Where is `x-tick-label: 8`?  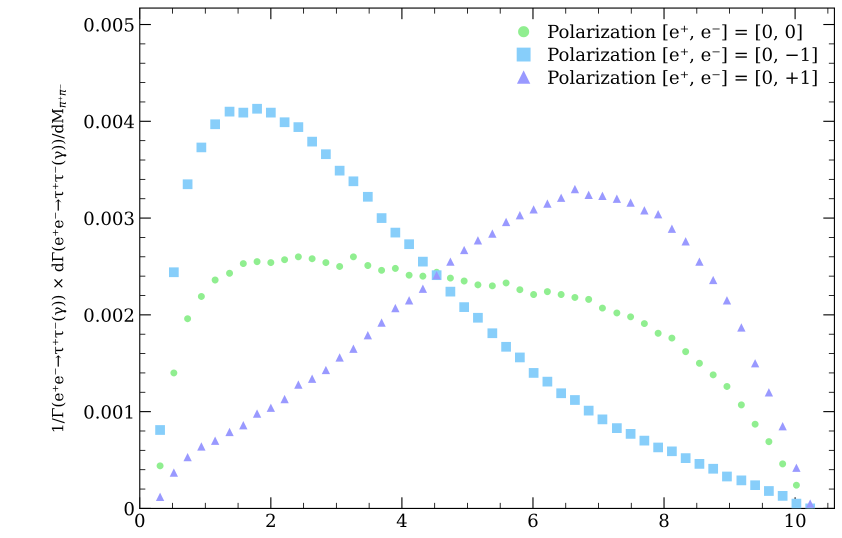
x-tick-label: 8 is located at coordinates (664, 521).